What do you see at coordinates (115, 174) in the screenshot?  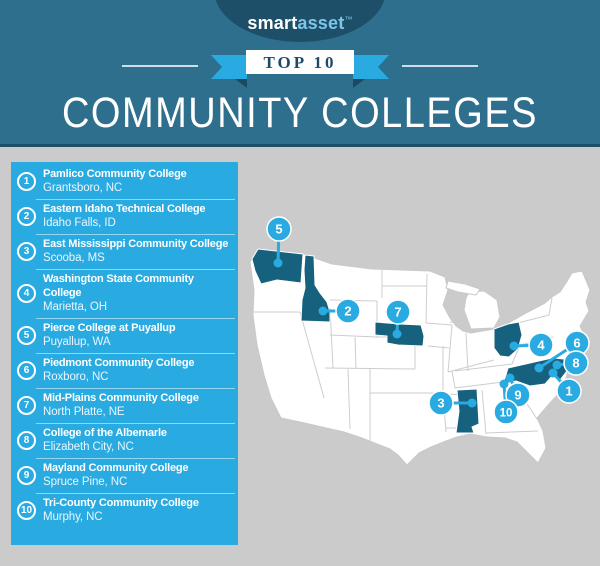 I see `college-name: Pamlico Community College` at bounding box center [115, 174].